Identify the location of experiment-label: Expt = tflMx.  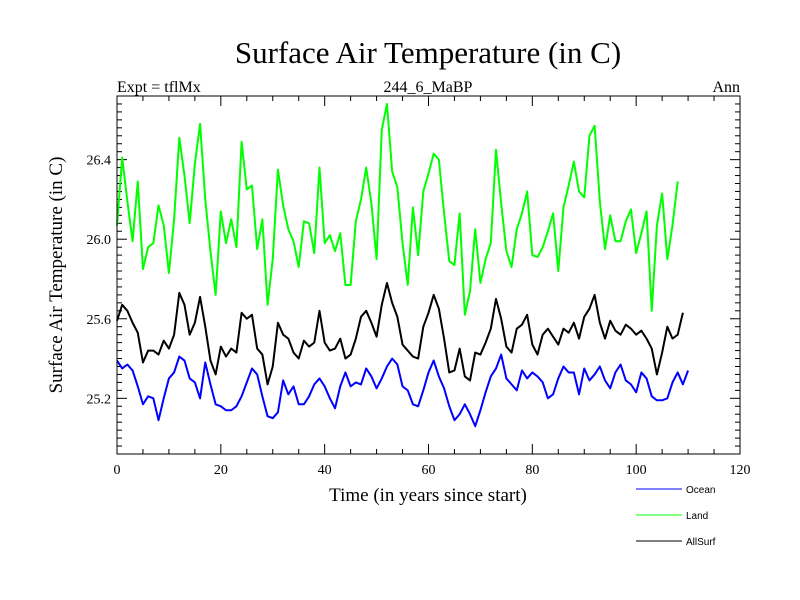
(159, 87).